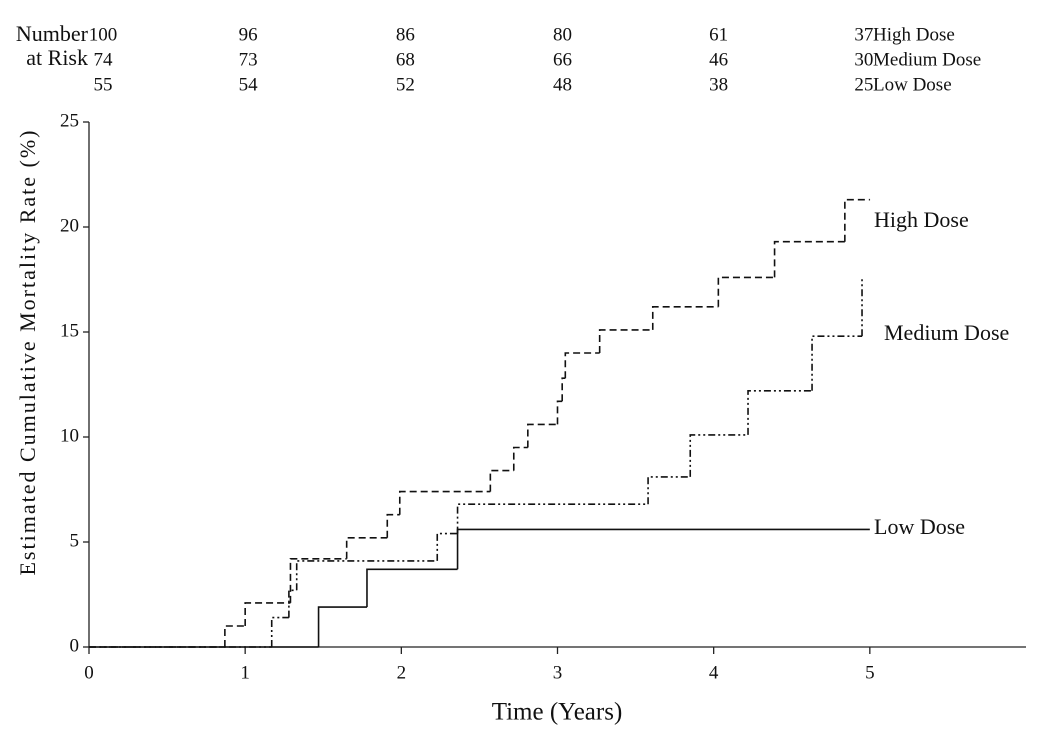  Describe the element at coordinates (245, 672) in the screenshot. I see `x-tick-label: 1` at that location.